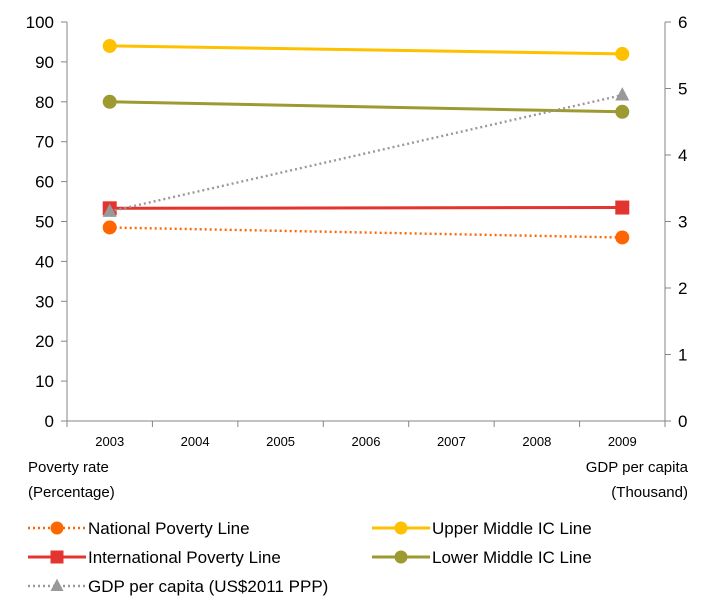 The image size is (705, 601). Describe the element at coordinates (184, 557) in the screenshot. I see `legend-label: International Poverty Line` at that location.